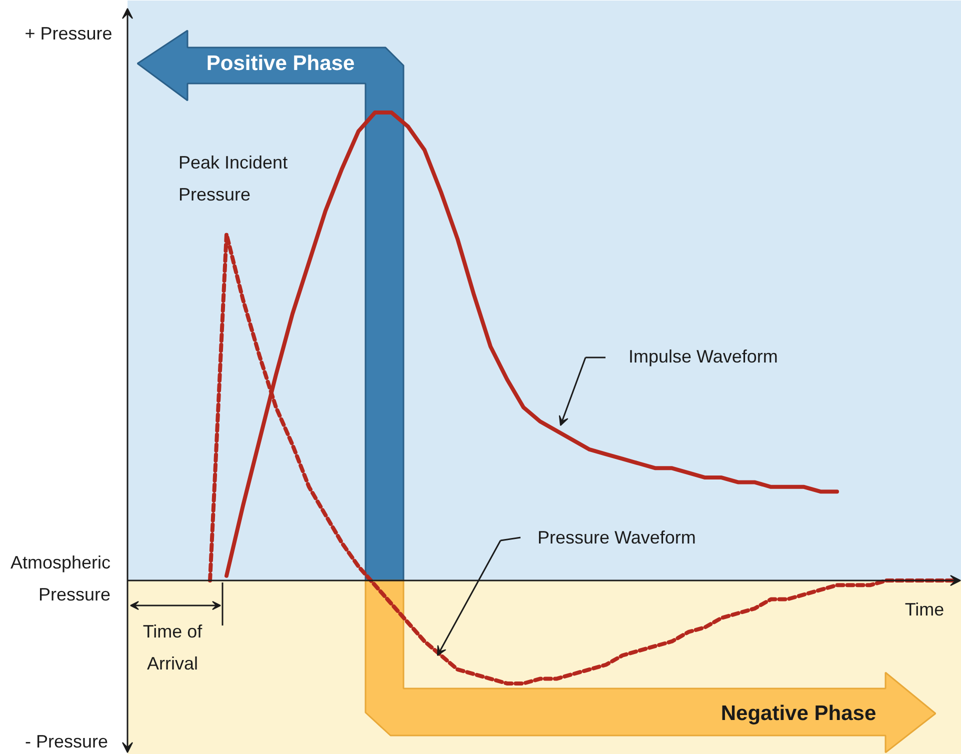  Describe the element at coordinates (66, 742) in the screenshot. I see `text: - Pressure` at that location.